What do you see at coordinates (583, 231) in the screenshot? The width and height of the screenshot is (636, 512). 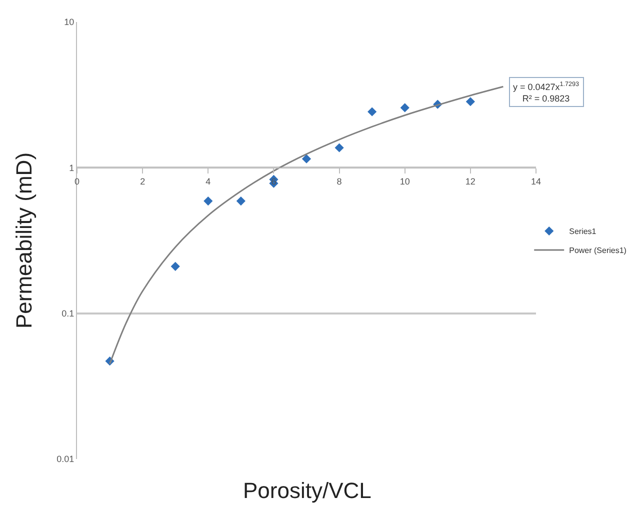 I see `legend-label: Series1` at bounding box center [583, 231].